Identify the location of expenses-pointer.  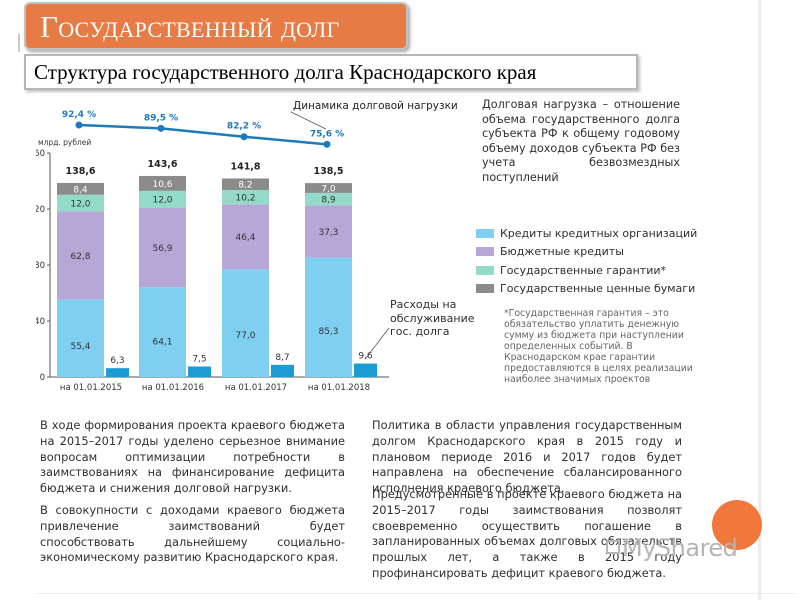
(377, 343).